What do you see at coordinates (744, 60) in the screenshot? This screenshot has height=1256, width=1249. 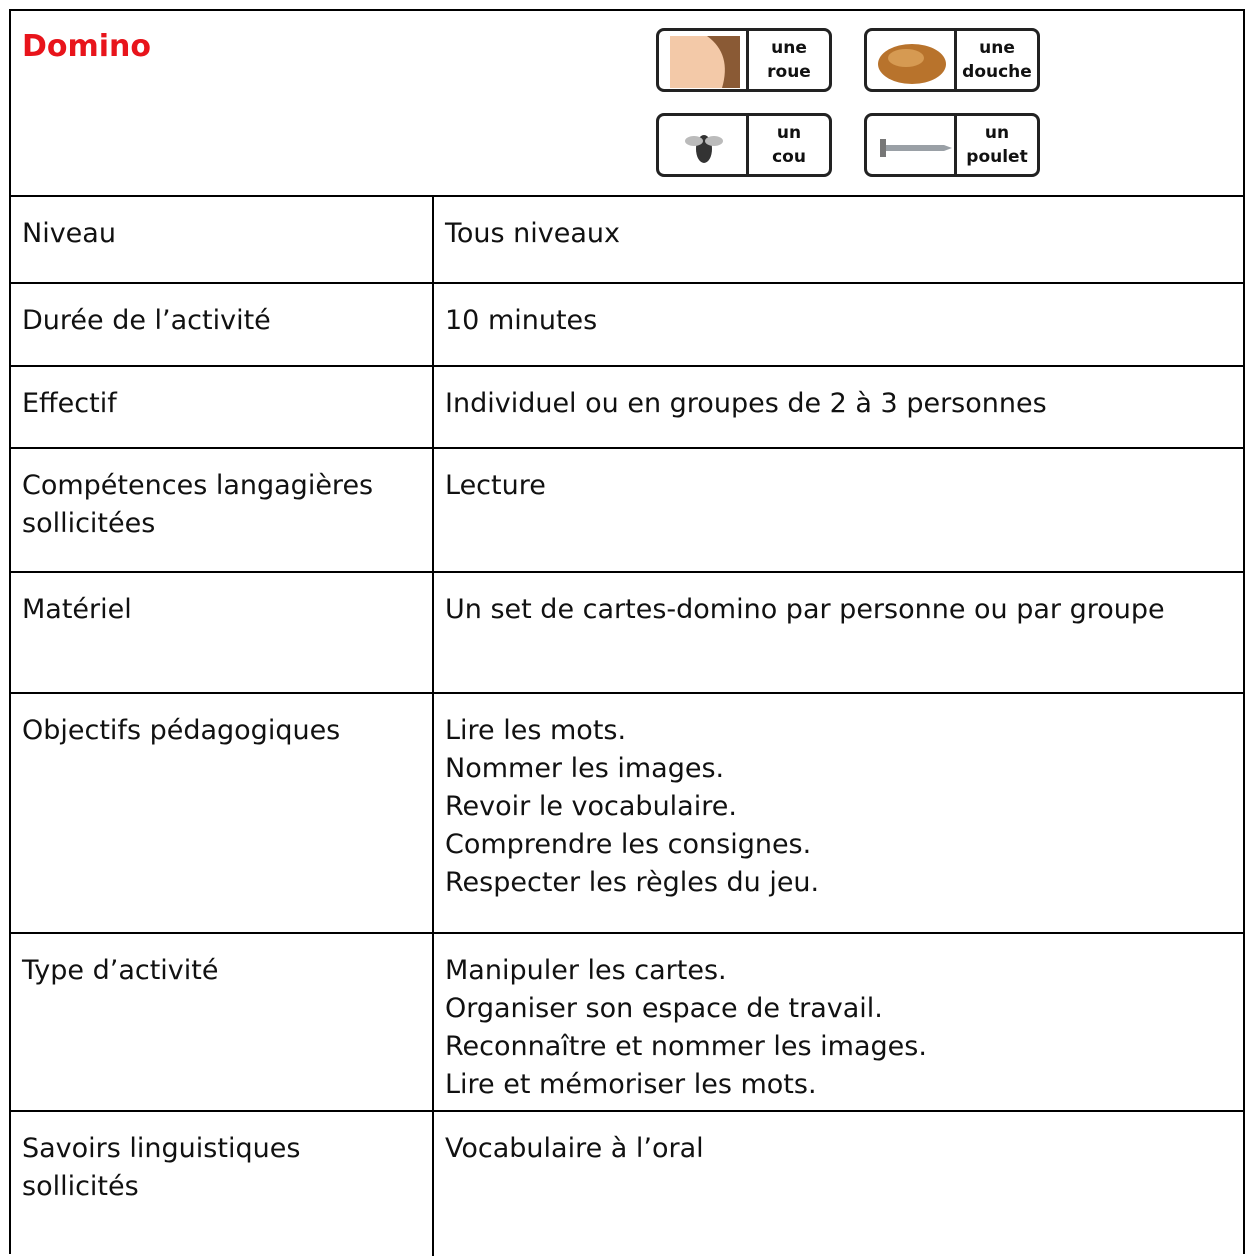 I see `domino-card: une roue` at bounding box center [744, 60].